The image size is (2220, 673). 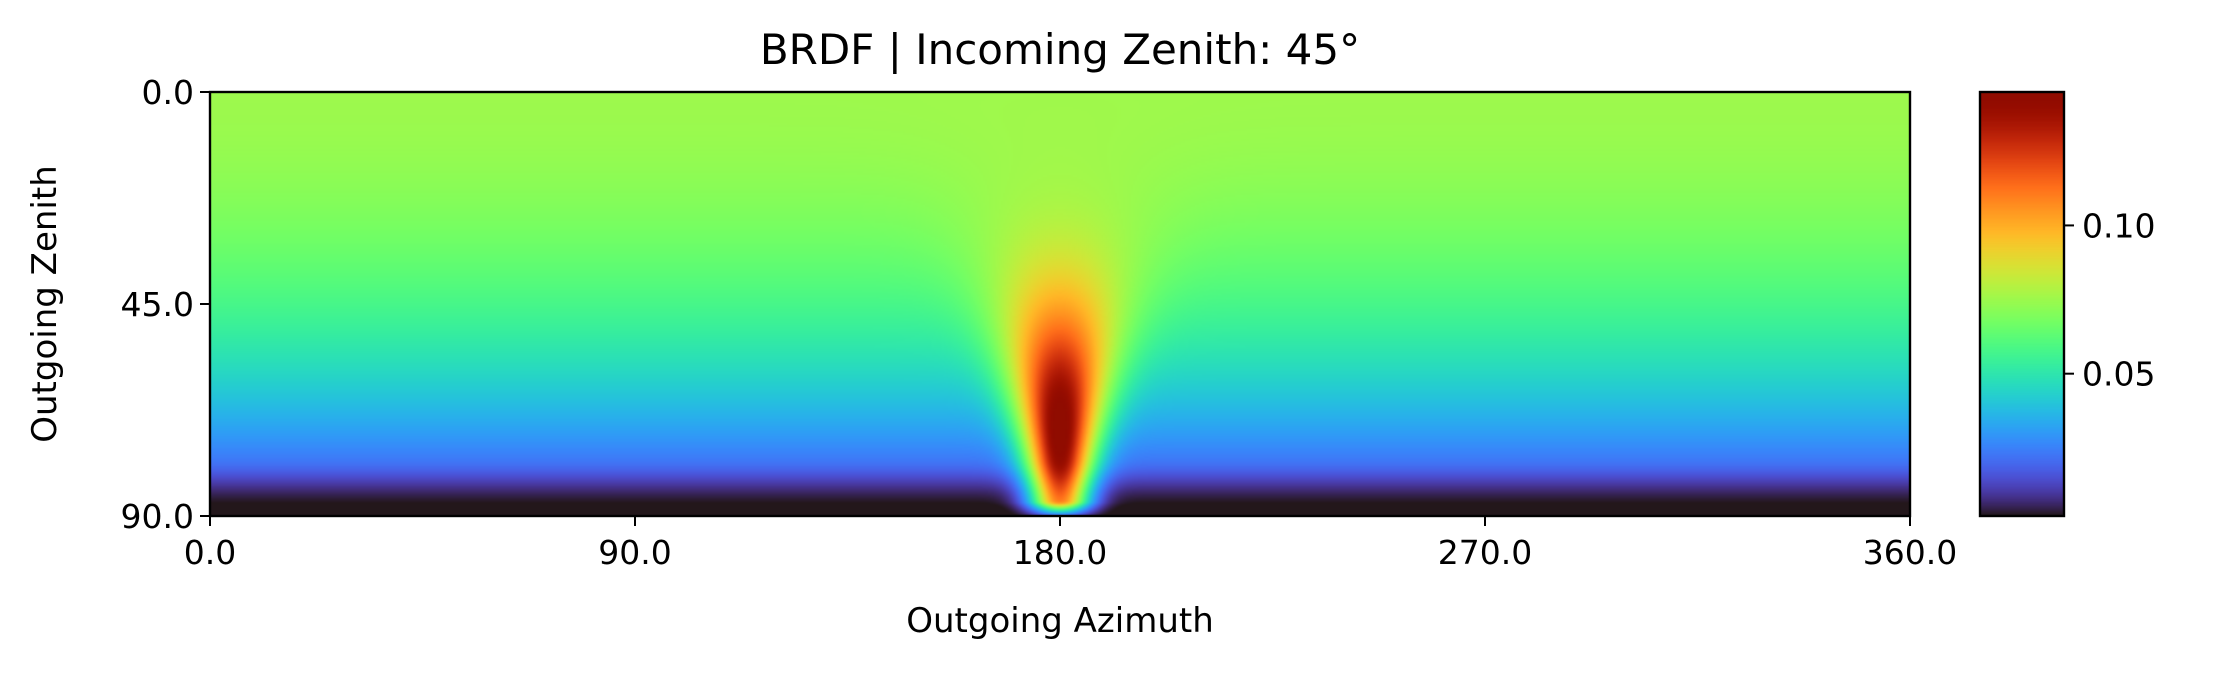 What do you see at coordinates (157, 304) in the screenshot?
I see `y-tick-label: 45.0` at bounding box center [157, 304].